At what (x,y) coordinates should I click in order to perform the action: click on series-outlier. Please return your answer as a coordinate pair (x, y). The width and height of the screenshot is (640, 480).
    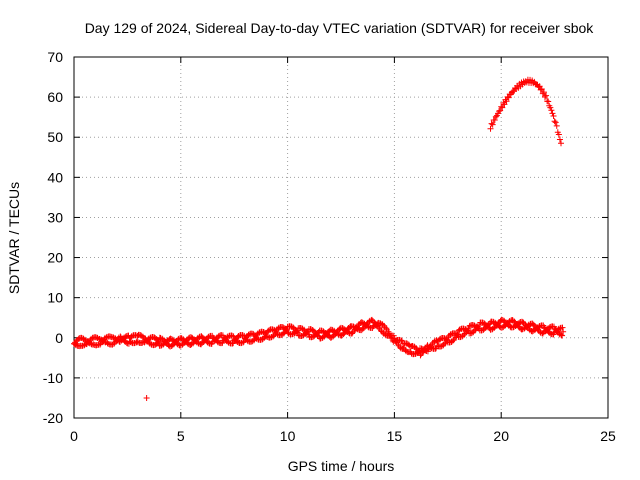
    Looking at the image, I should click on (146, 397).